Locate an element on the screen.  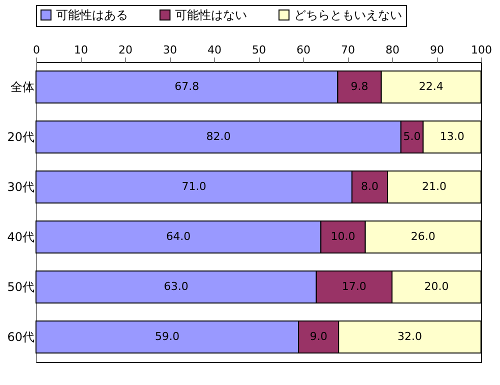
data-label: 17.0 is located at coordinates (354, 286).